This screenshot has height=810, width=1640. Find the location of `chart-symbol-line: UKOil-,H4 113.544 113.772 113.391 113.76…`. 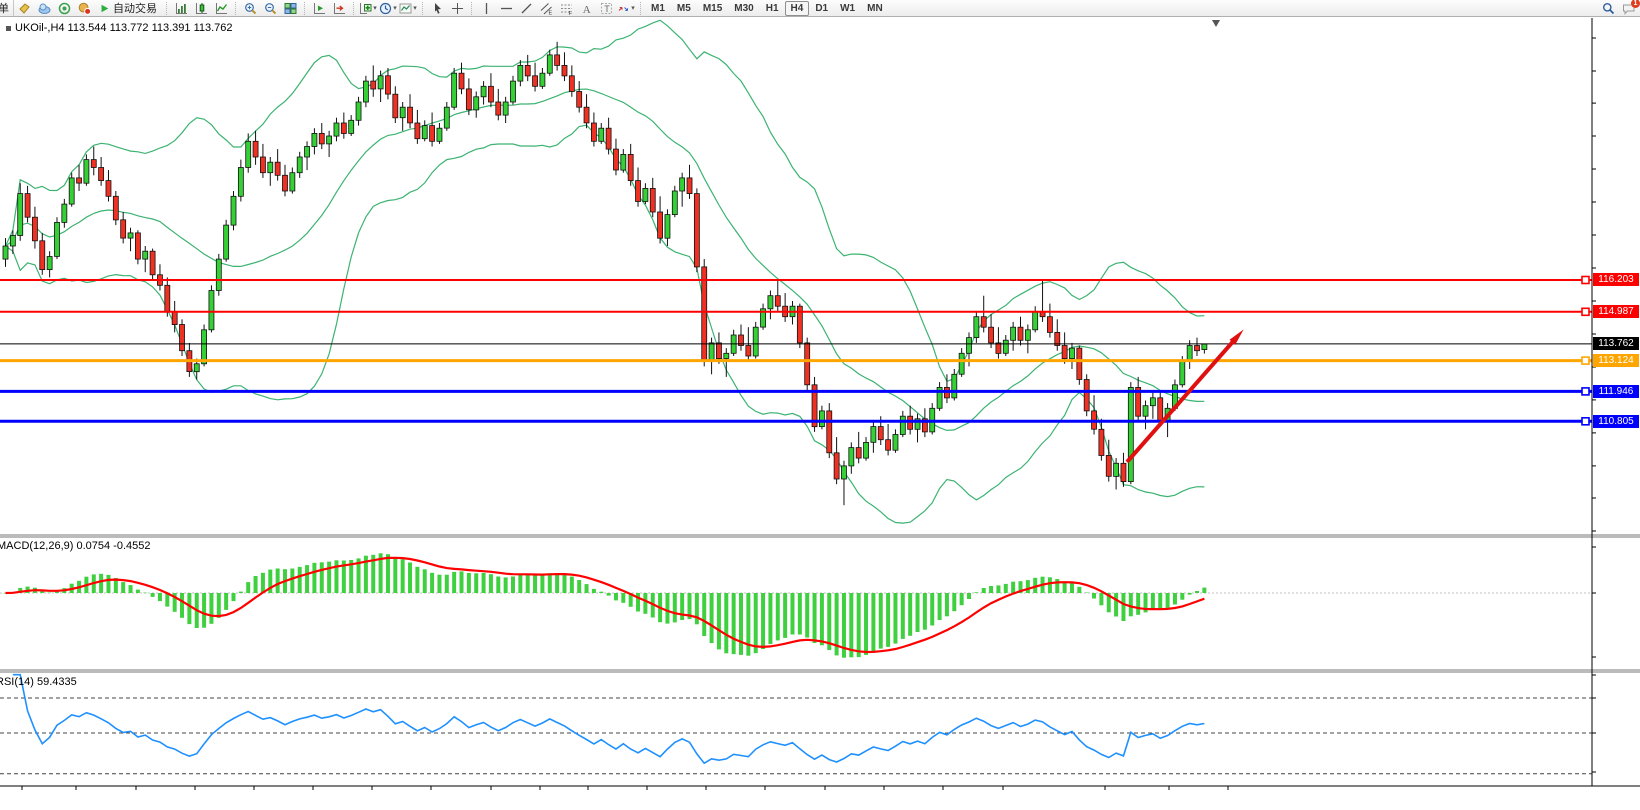

chart-symbol-line: UKOil-,H4 113.544 113.772 113.391 113.76… is located at coordinates (119, 28).